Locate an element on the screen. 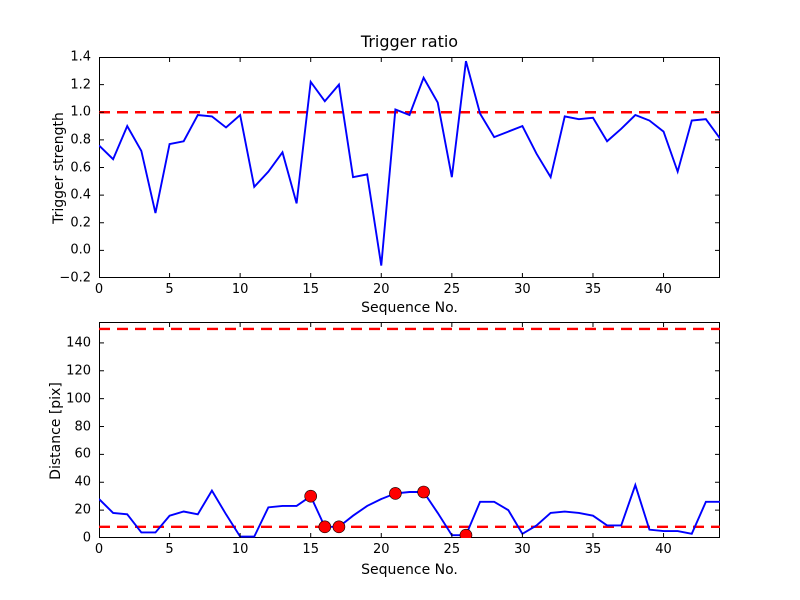  y-tick-label: −0.2 is located at coordinates (75, 278).